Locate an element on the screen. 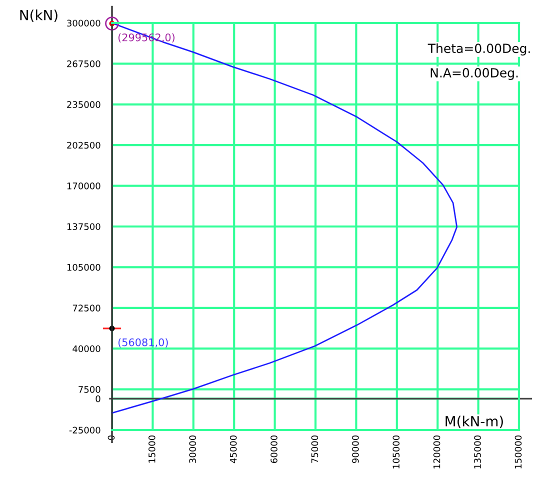 The image size is (551, 488). y-tick-label: 170000 is located at coordinates (83, 186).